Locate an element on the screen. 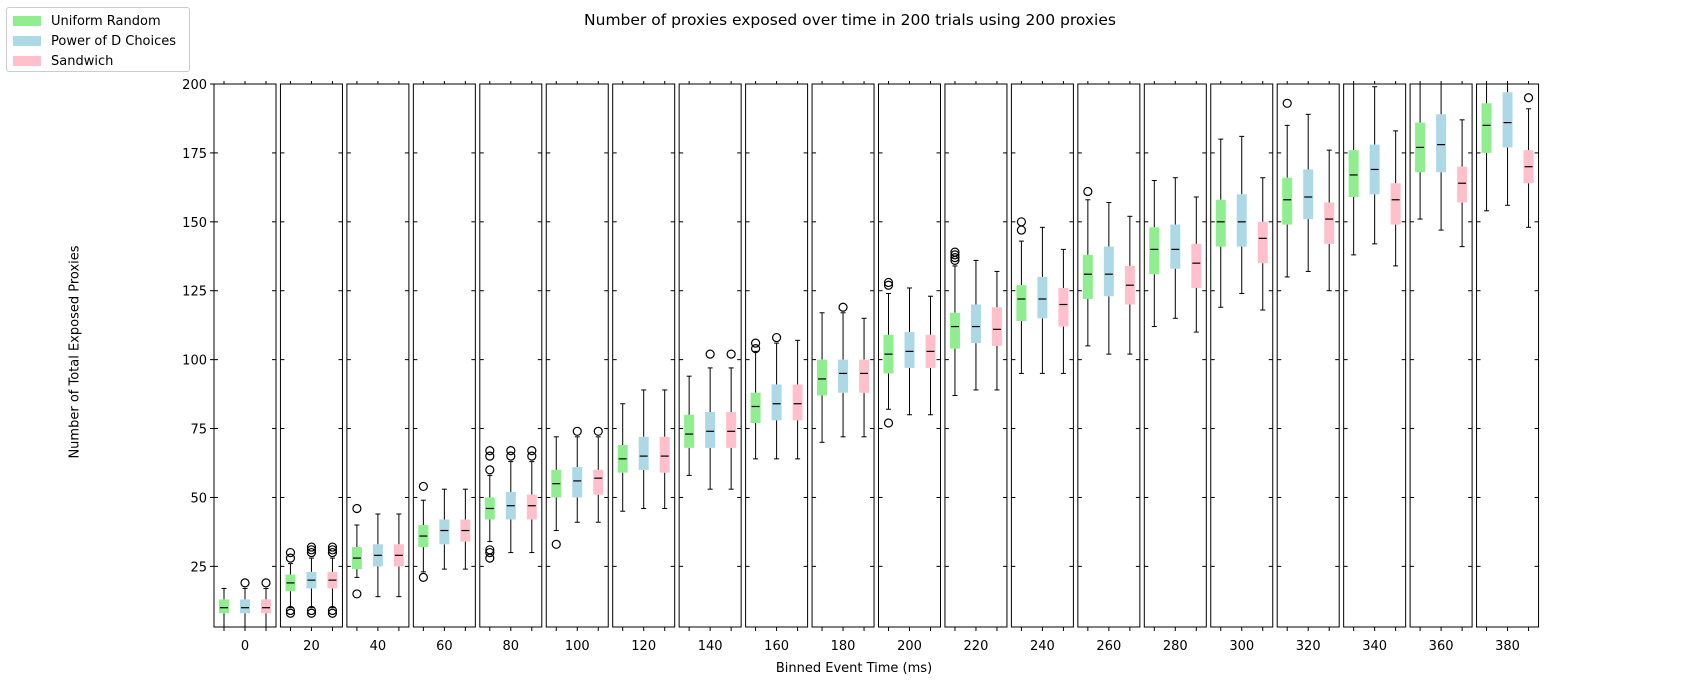 This screenshot has width=1700, height=700. x-tick-label: 60 is located at coordinates (444, 646).